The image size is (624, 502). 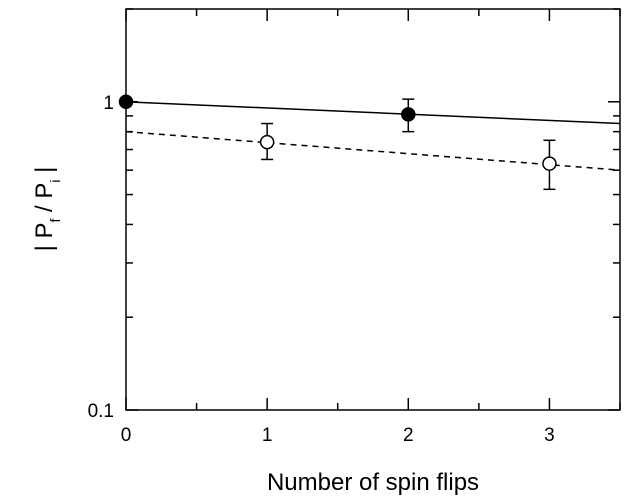 What do you see at coordinates (126, 435) in the screenshot?
I see `x-tick-label: 0` at bounding box center [126, 435].